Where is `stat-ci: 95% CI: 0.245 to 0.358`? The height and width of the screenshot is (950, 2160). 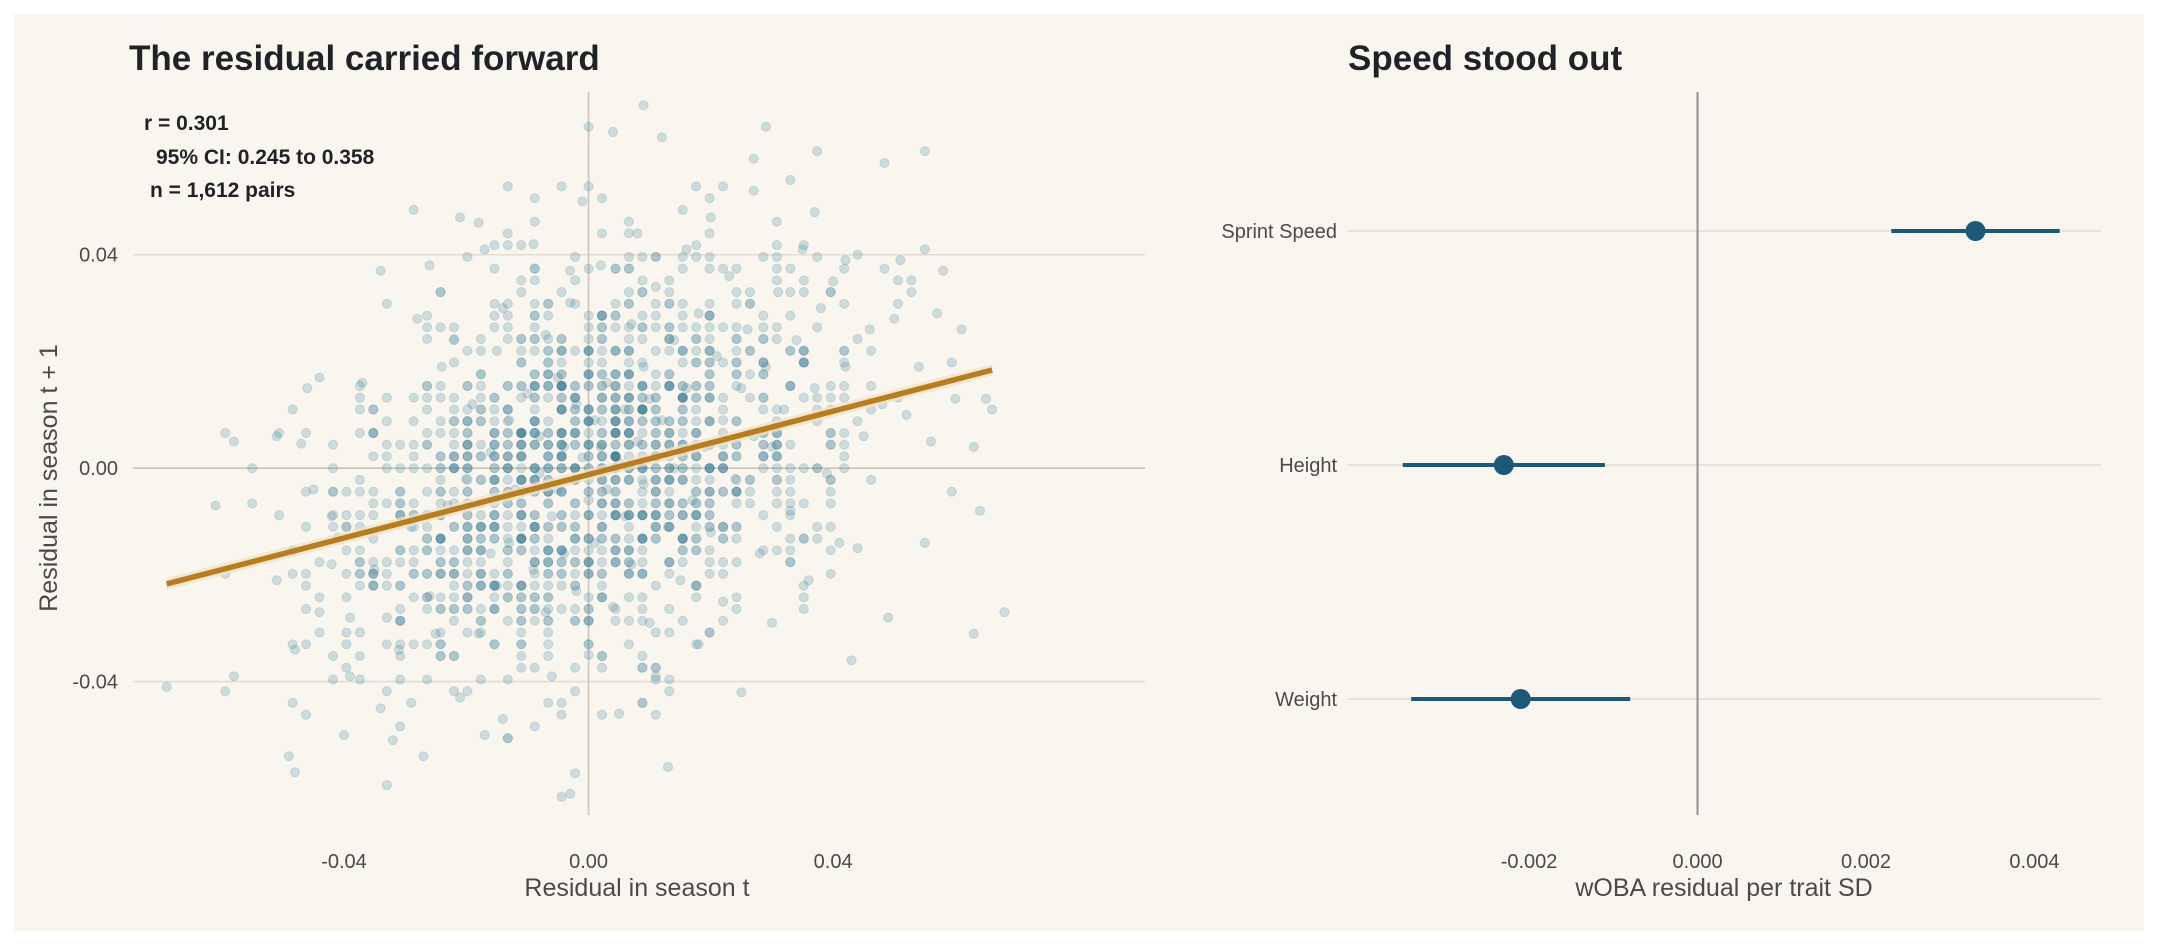 stat-ci: 95% CI: 0.245 to 0.358 is located at coordinates (265, 157).